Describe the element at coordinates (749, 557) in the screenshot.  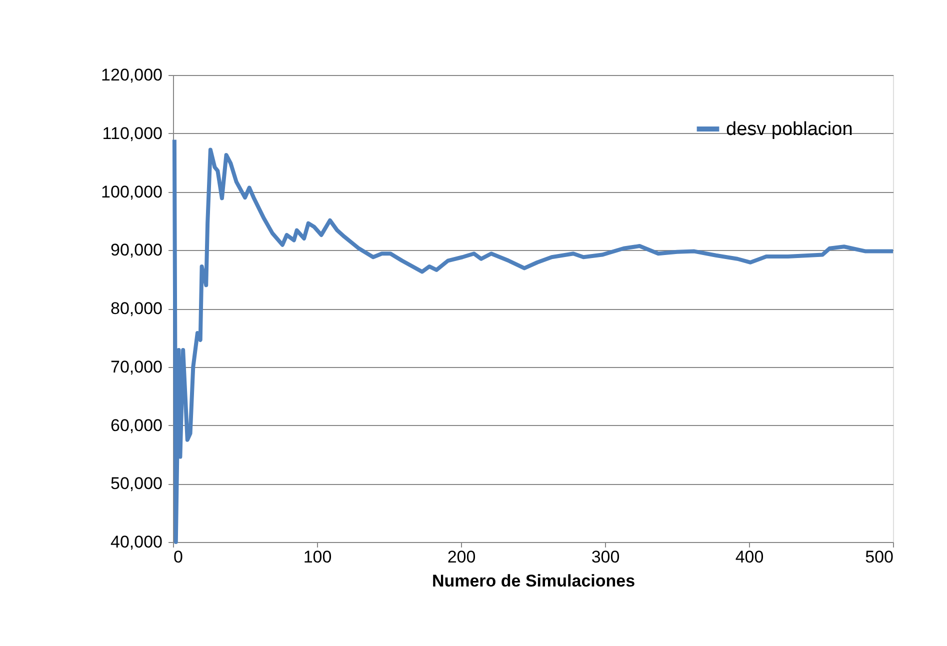
I see `x-tick-label: 400` at that location.